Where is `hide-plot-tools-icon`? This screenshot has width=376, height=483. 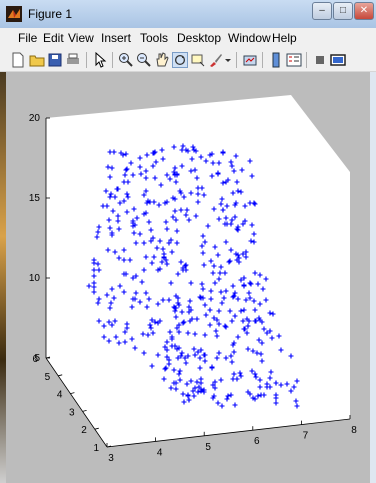 hide-plot-tools-icon is located at coordinates (320, 60).